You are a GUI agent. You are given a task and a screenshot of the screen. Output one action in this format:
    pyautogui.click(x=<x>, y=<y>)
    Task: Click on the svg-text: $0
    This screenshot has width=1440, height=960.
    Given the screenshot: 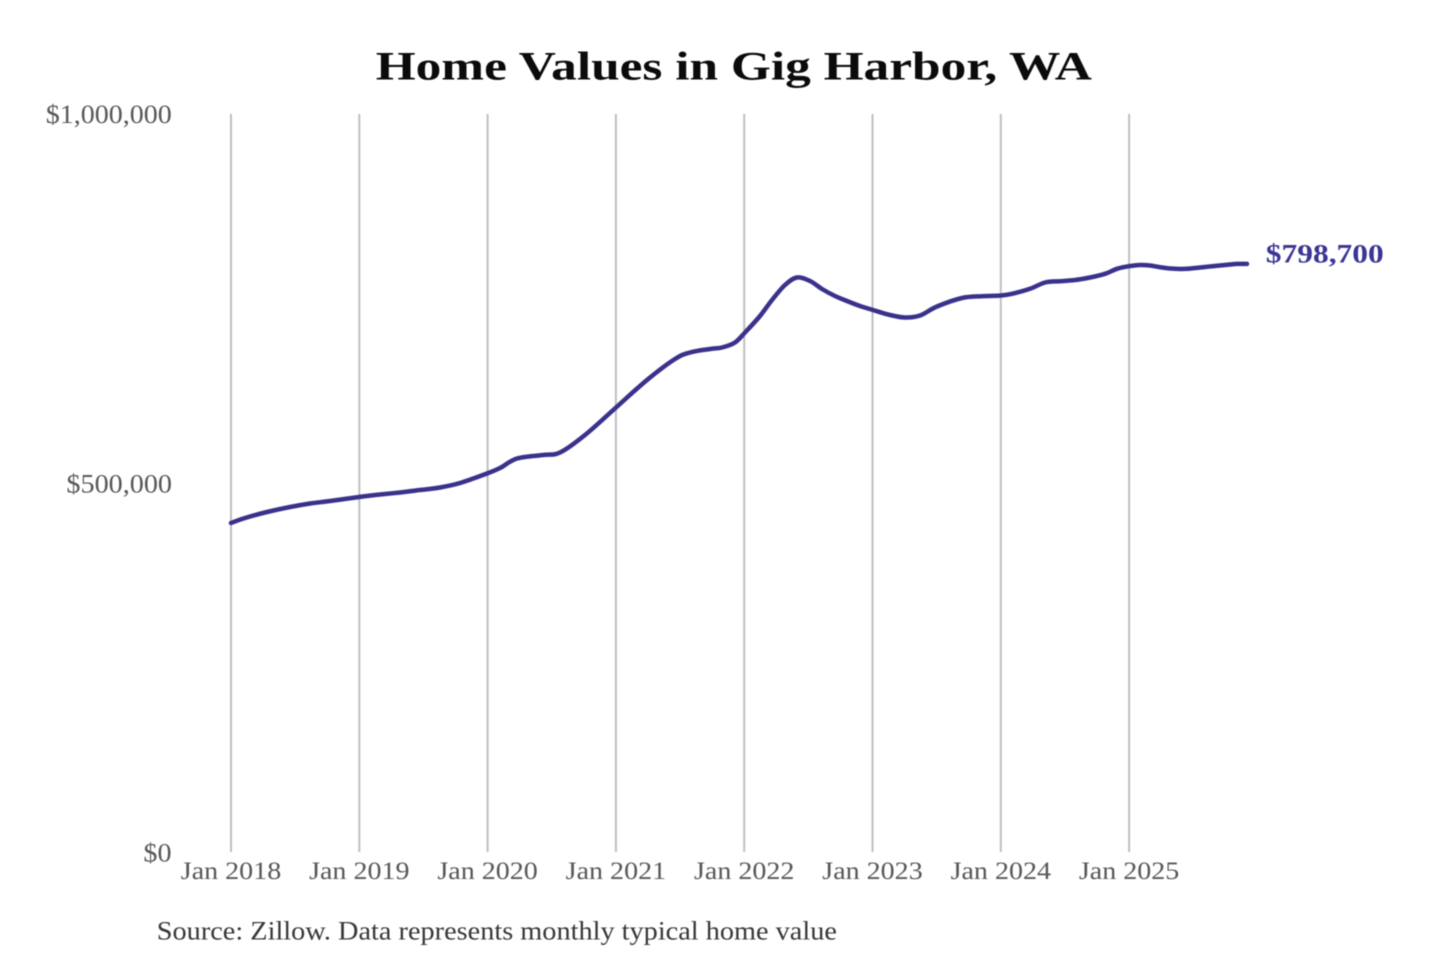 What is the action you would take?
    pyautogui.click(x=157, y=852)
    